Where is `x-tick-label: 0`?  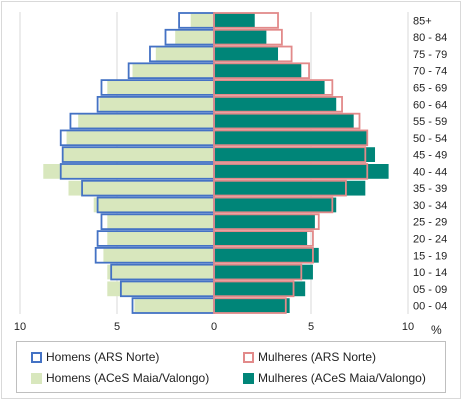 x-tick-label: 0 is located at coordinates (214, 327).